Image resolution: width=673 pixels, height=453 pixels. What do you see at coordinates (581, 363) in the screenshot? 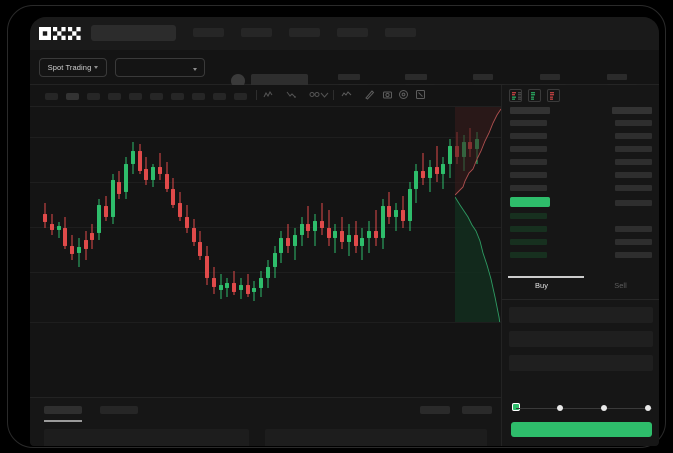
I see `order-total-field` at bounding box center [581, 363].